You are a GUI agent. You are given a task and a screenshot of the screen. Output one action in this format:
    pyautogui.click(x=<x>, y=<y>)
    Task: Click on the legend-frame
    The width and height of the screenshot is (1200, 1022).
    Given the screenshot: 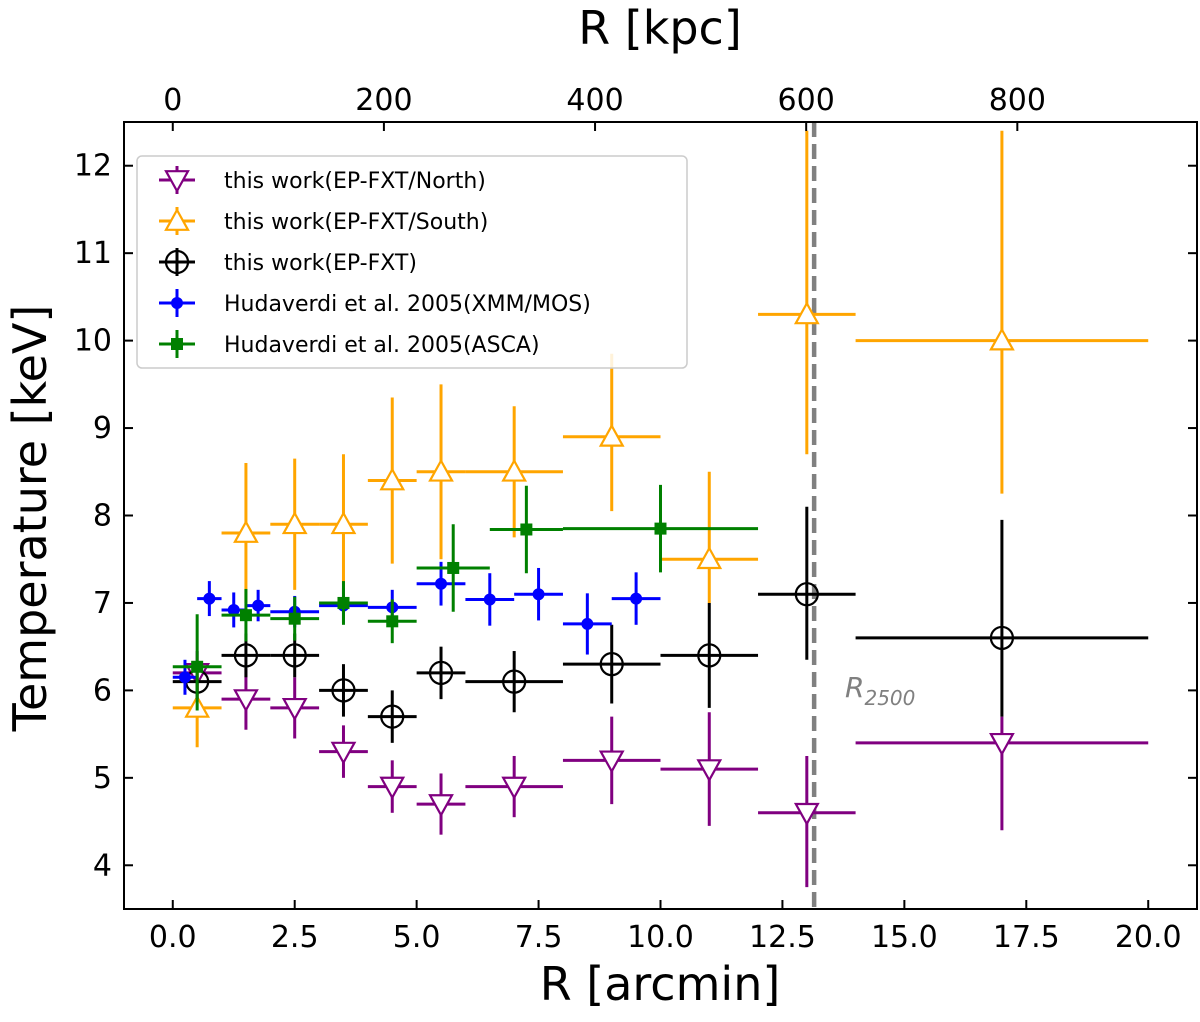 What is the action you would take?
    pyautogui.click(x=412, y=262)
    